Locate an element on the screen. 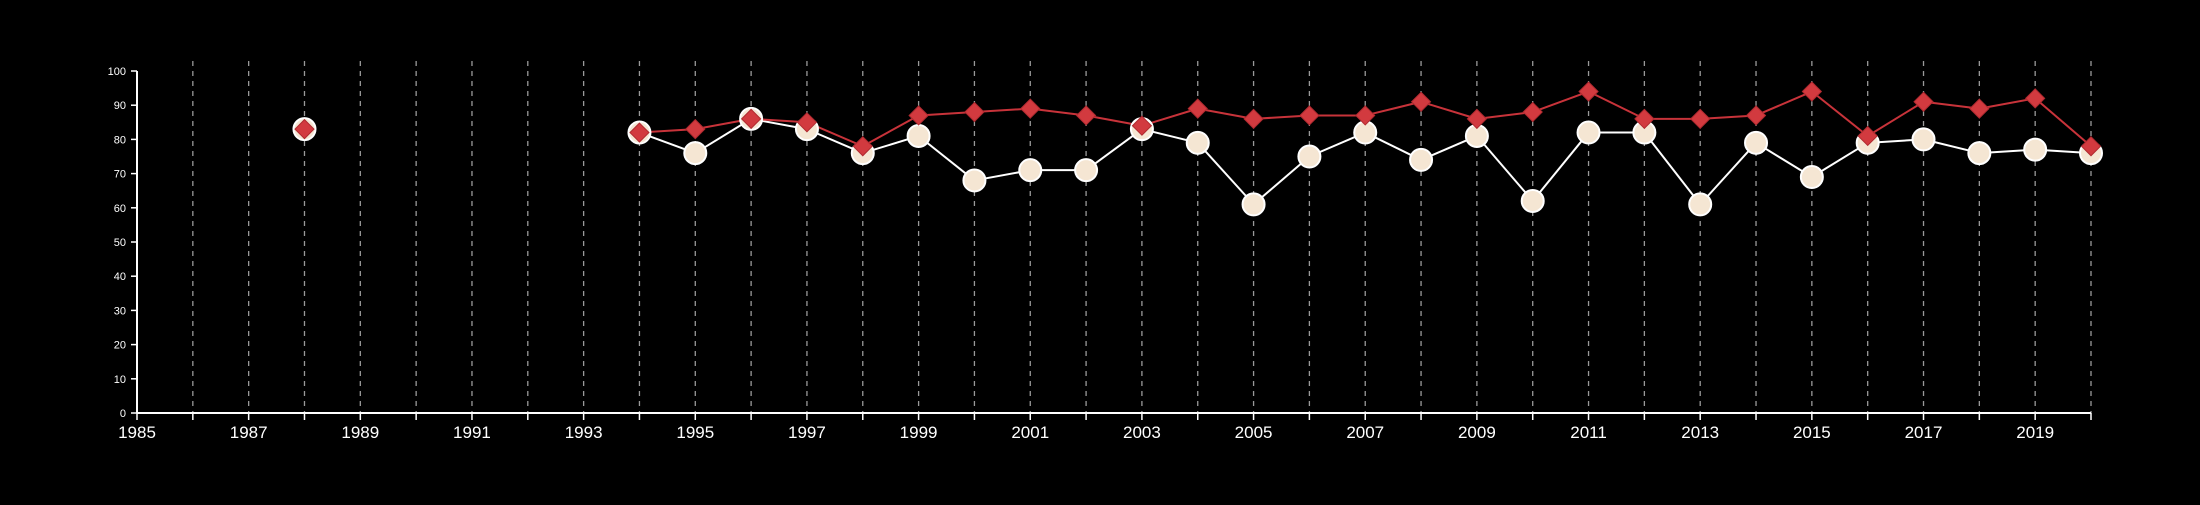 The width and height of the screenshot is (2200, 505). x-tick-label: 2017 is located at coordinates (1924, 432).